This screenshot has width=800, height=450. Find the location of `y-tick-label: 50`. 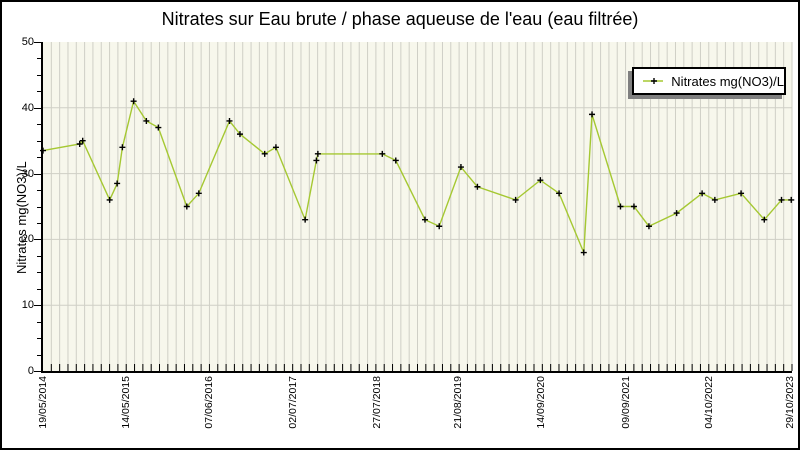

y-tick-label: 50 is located at coordinates (27, 42).